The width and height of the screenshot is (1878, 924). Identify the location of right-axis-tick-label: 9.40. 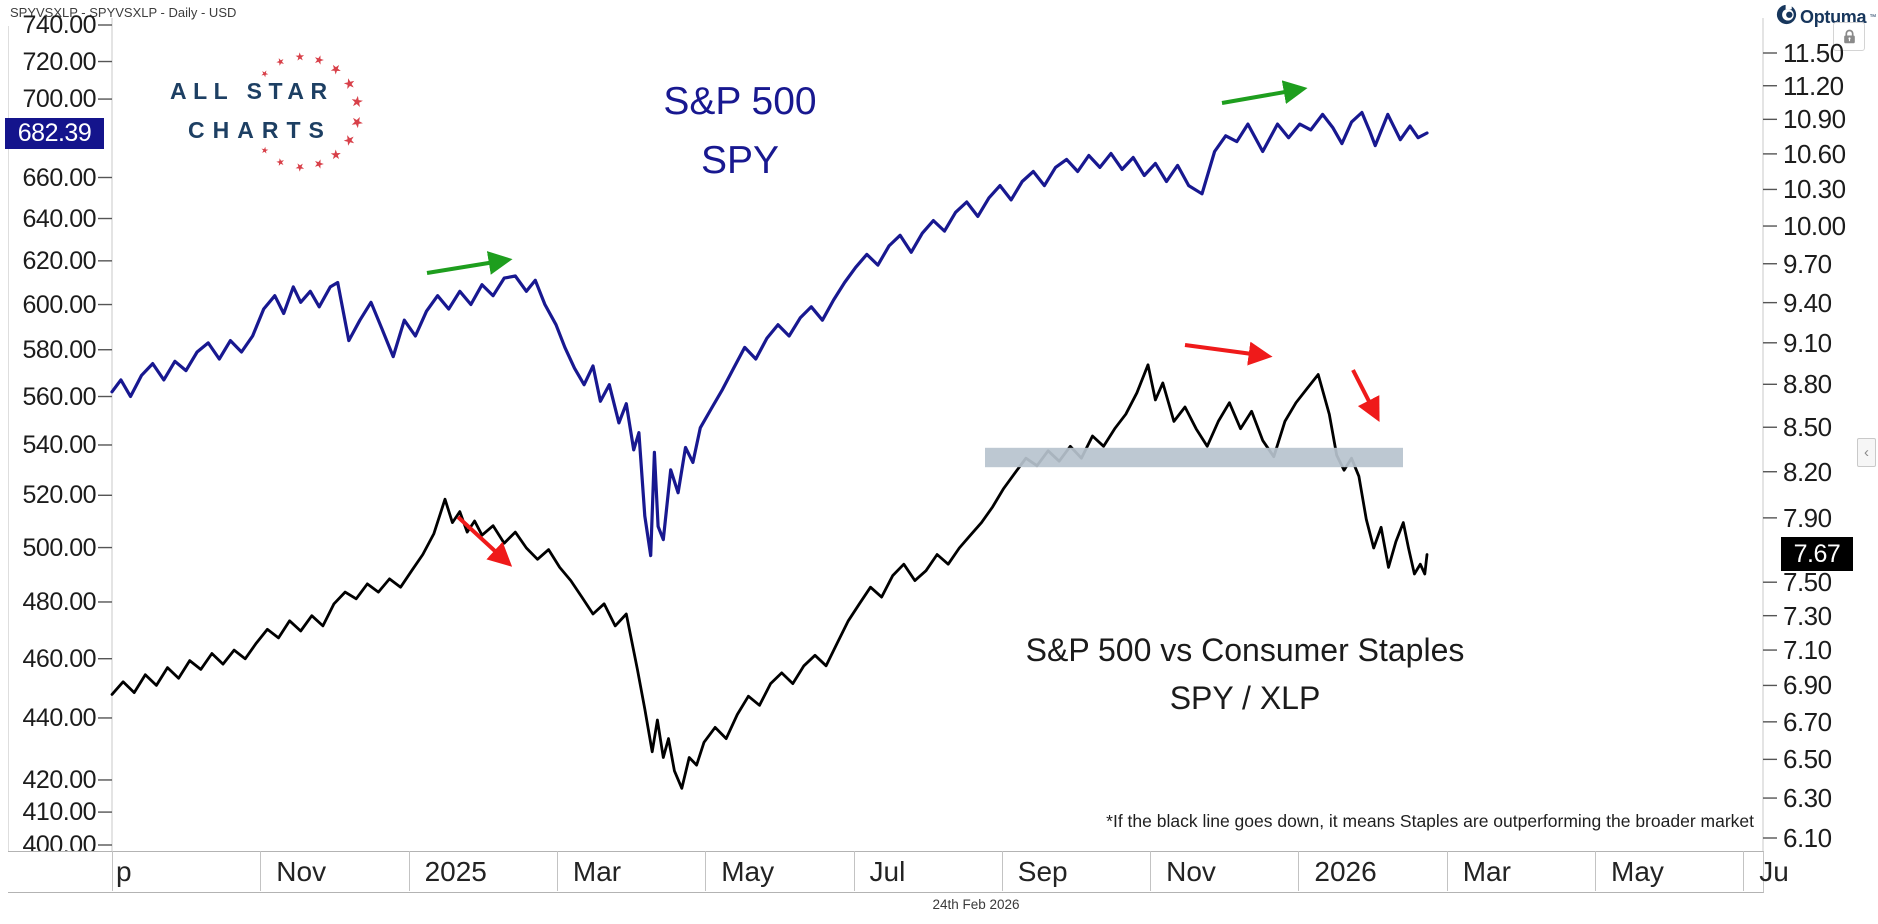
(1807, 302).